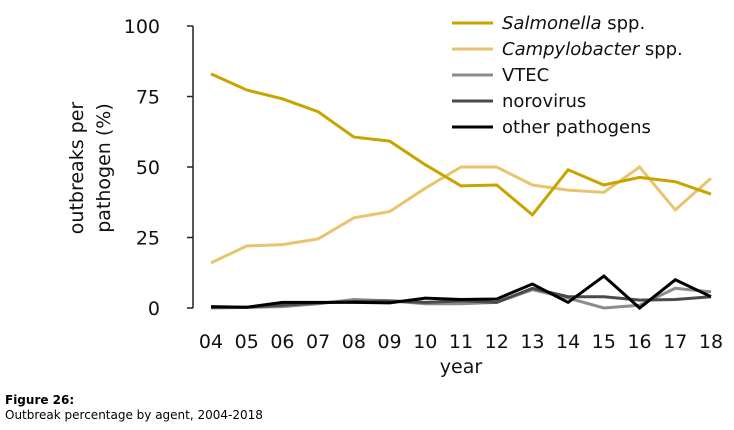  What do you see at coordinates (639, 342) in the screenshot?
I see `x-tick-label: 16` at bounding box center [639, 342].